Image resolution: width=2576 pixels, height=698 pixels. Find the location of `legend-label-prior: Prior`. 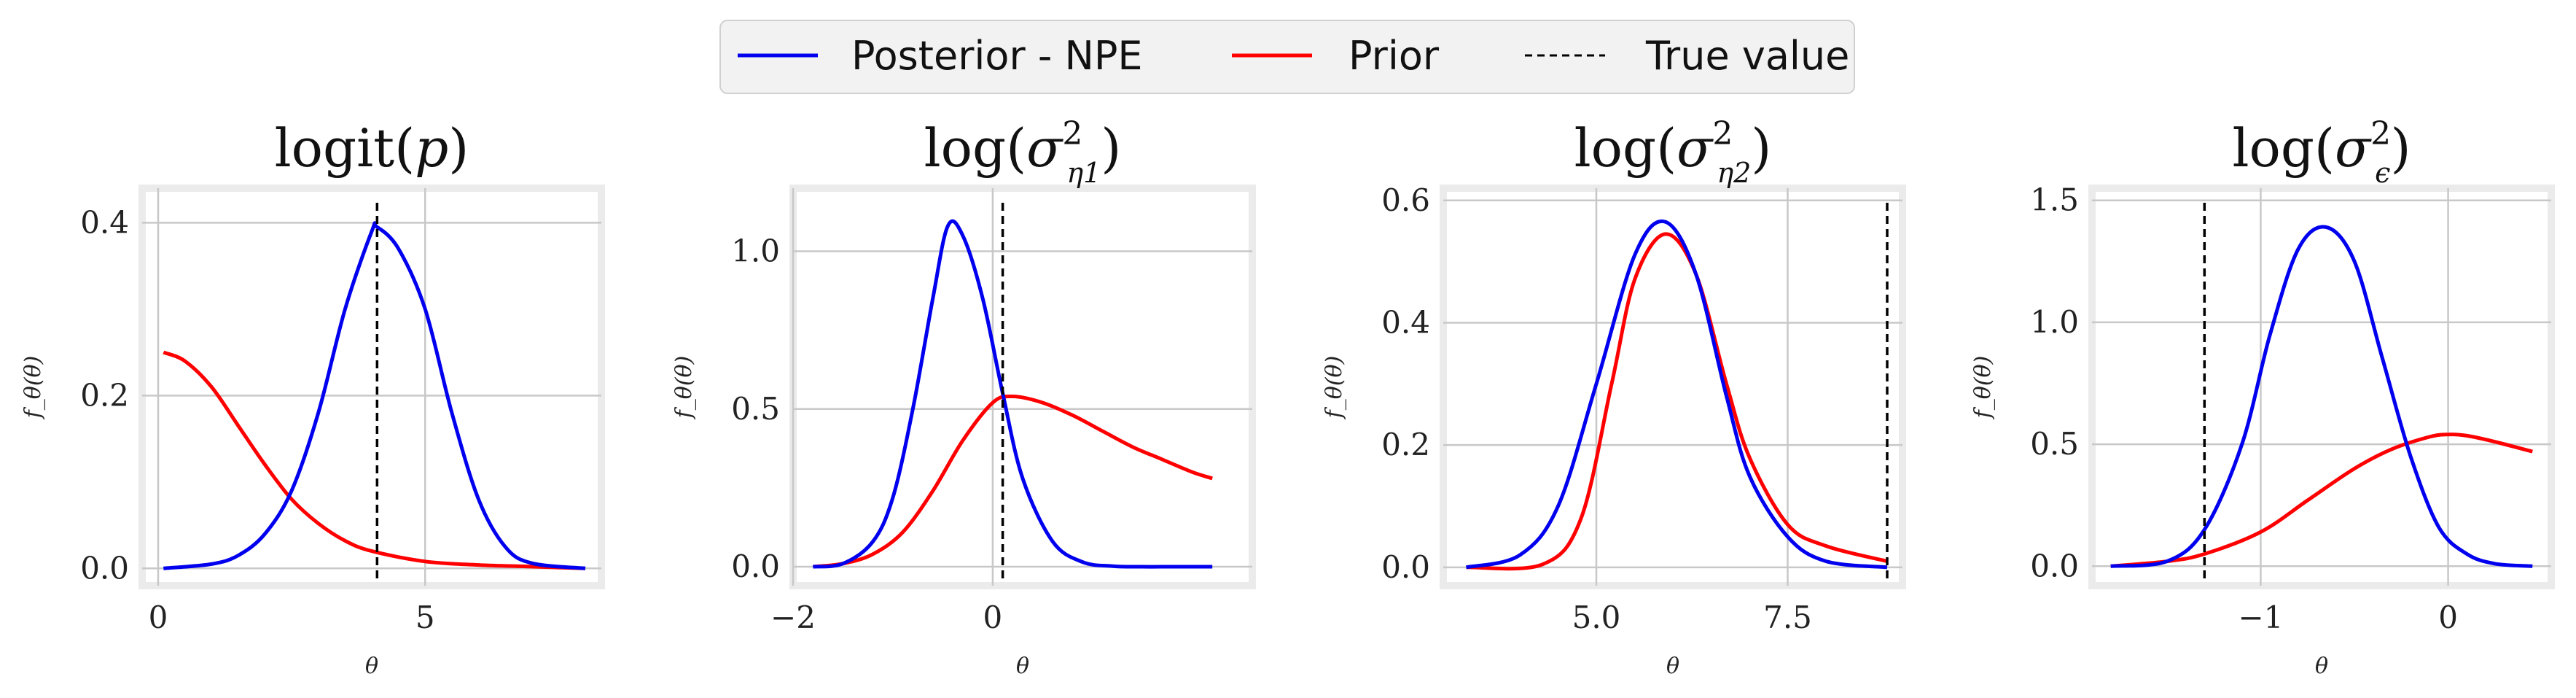

legend-label-prior: Prior is located at coordinates (1394, 56).